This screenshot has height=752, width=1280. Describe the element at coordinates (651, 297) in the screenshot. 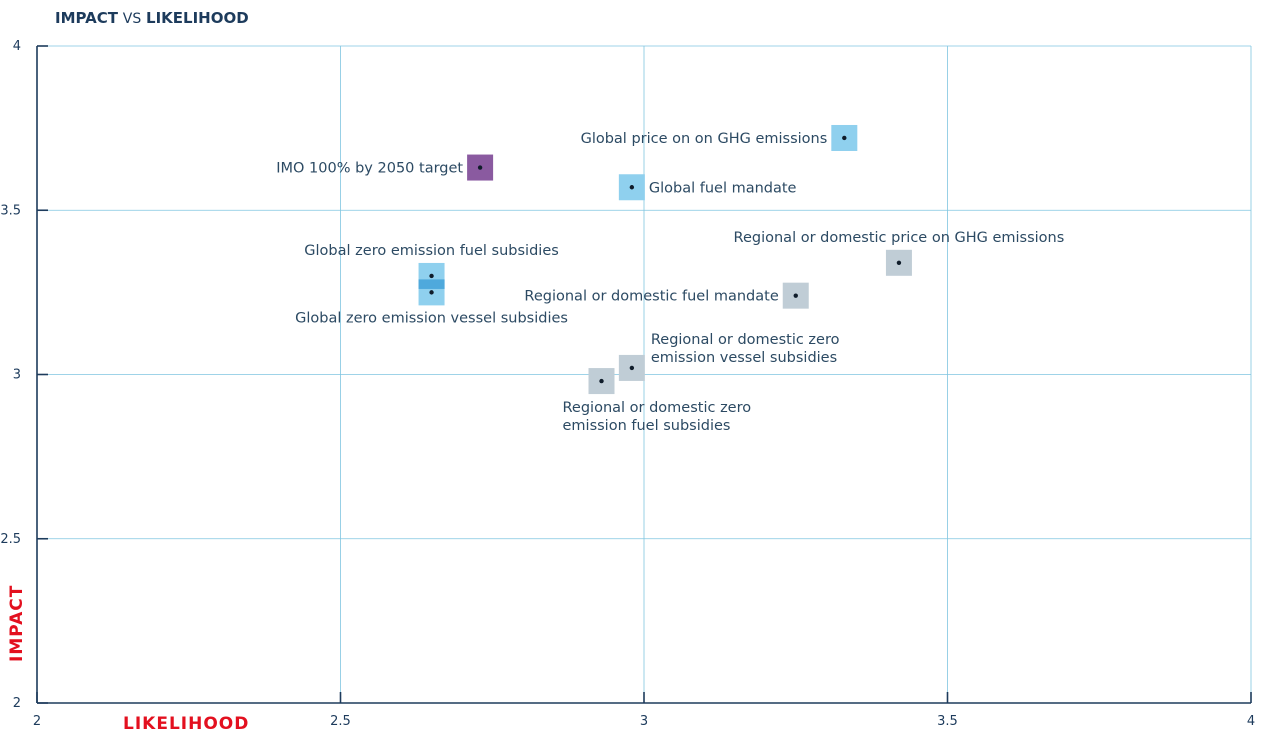

I see `point-label: Regional or domestic fuel mandate` at that location.